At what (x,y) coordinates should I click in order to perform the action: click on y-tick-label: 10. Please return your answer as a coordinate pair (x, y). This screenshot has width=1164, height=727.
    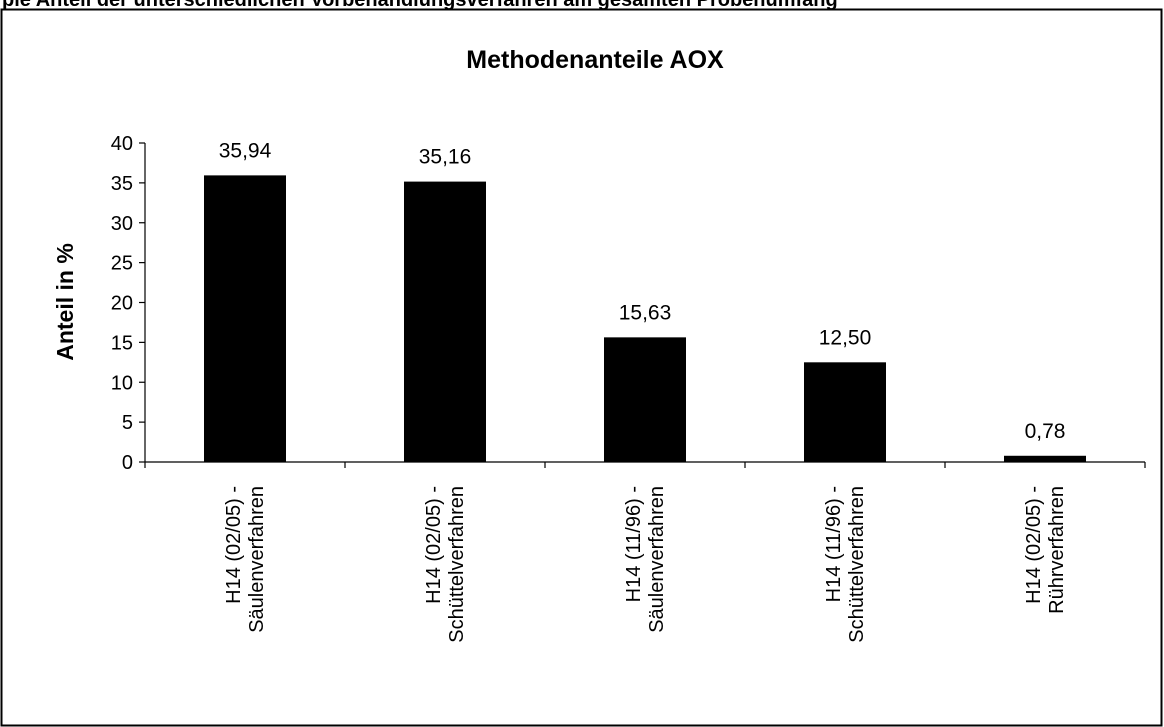
    Looking at the image, I should click on (122, 383).